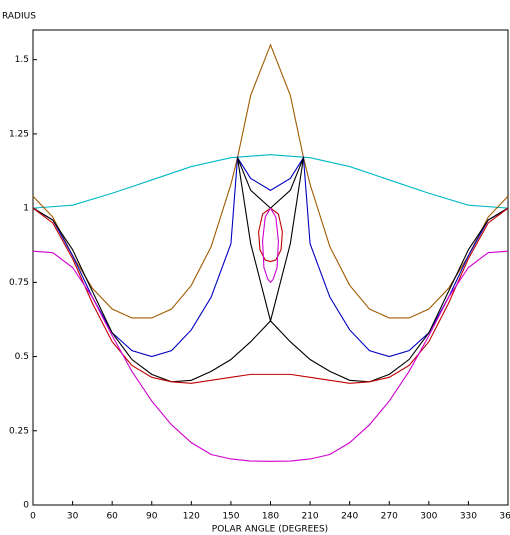  I want to click on y-tick-label: 0.25, so click(19, 431).